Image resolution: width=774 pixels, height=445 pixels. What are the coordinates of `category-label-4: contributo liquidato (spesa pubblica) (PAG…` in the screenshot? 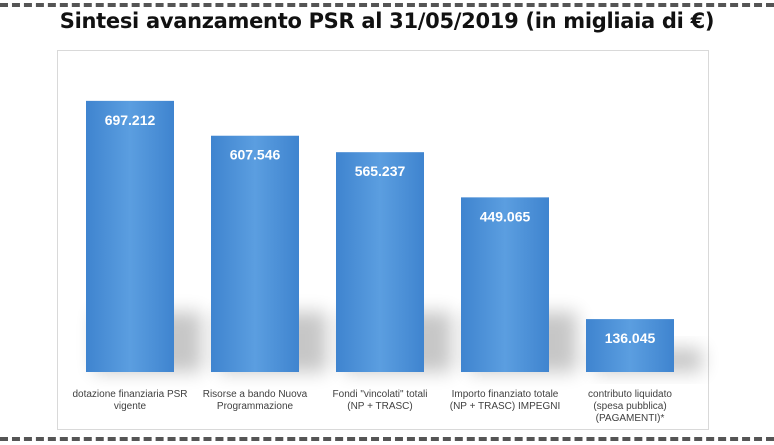 It's located at (630, 406).